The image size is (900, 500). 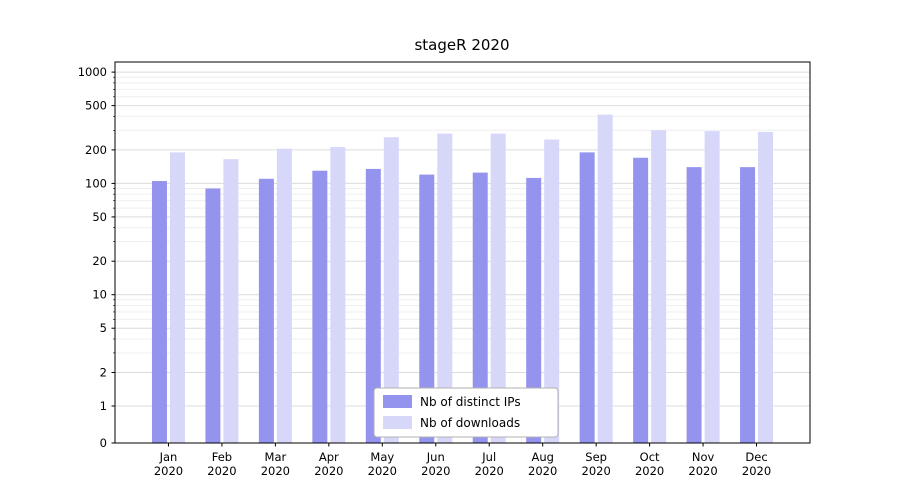 What do you see at coordinates (382, 457) in the screenshot?
I see `x-tick-label-month: May` at bounding box center [382, 457].